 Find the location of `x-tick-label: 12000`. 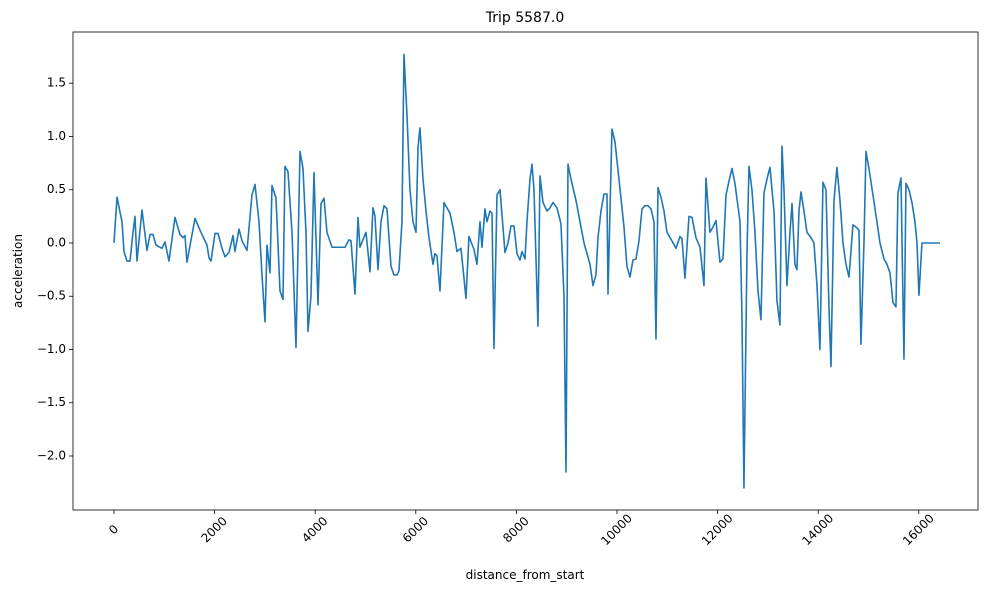

x-tick-label: 12000 is located at coordinates (717, 529).